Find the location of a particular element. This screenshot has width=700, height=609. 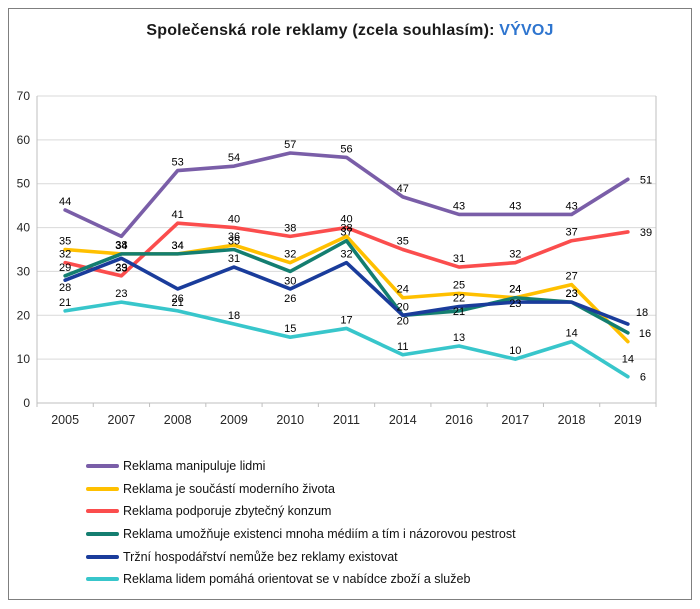

data-label: 10 is located at coordinates (515, 351).